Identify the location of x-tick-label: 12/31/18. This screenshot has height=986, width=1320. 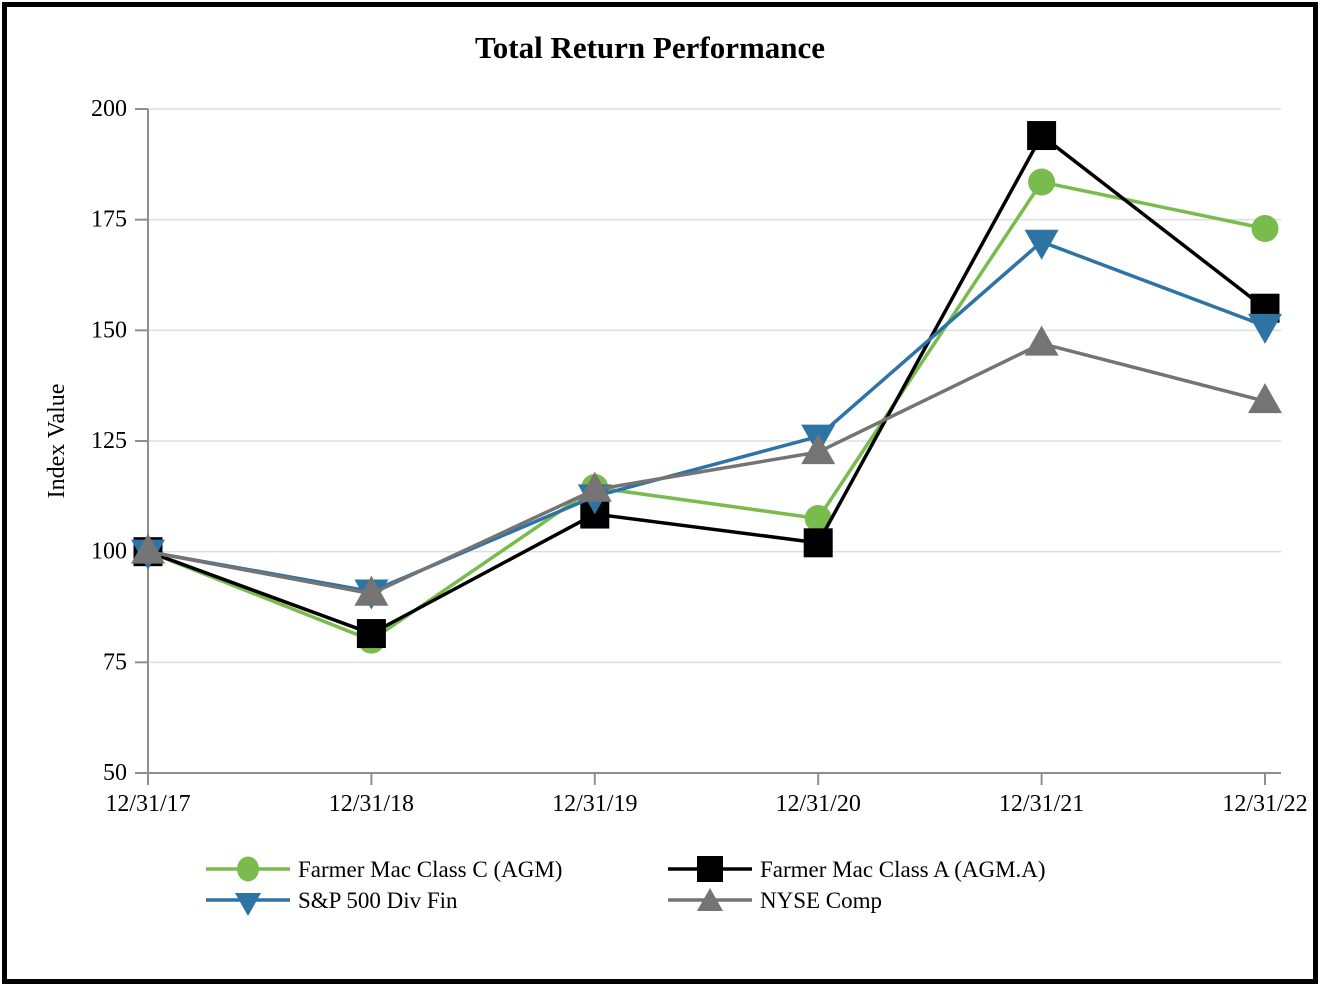
(371, 804).